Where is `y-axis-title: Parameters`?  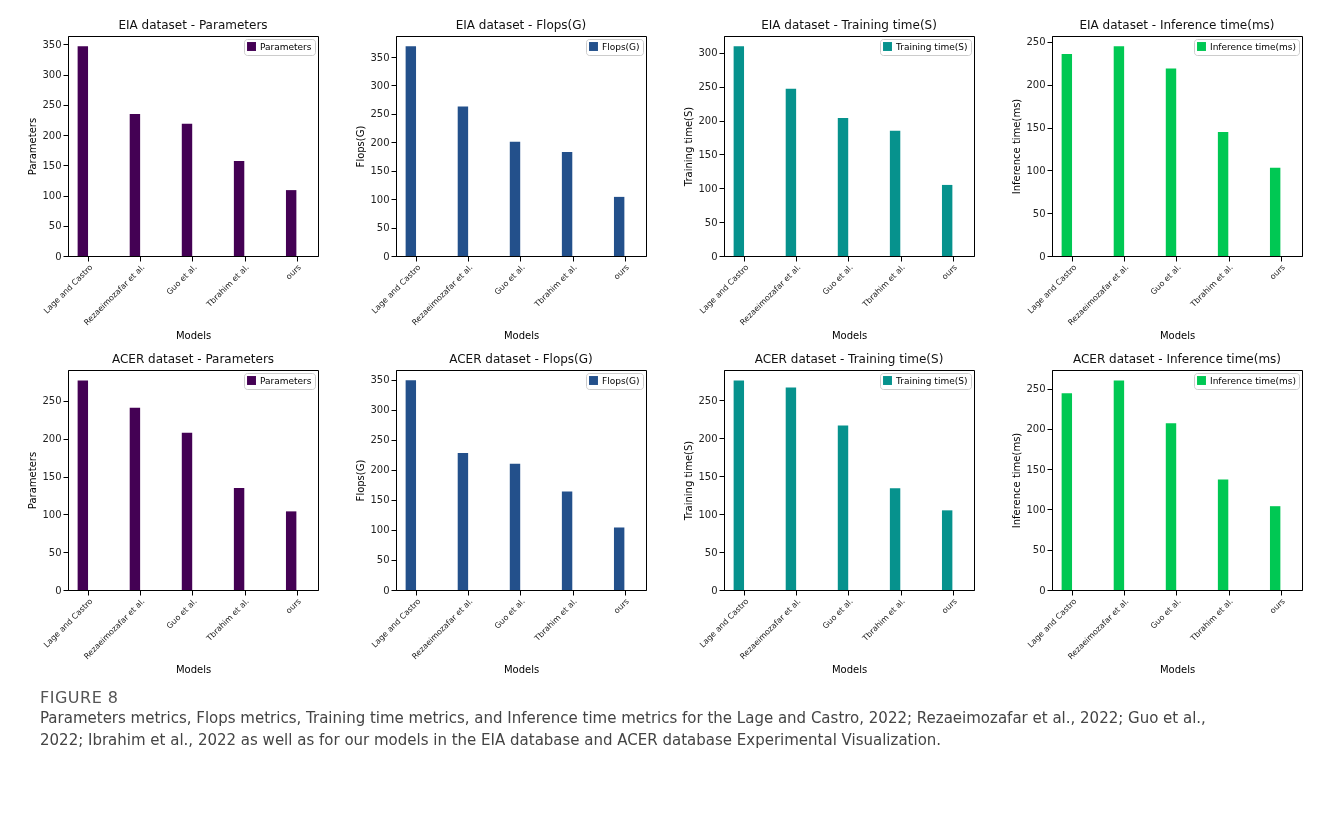
y-axis-title: Parameters is located at coordinates (33, 146).